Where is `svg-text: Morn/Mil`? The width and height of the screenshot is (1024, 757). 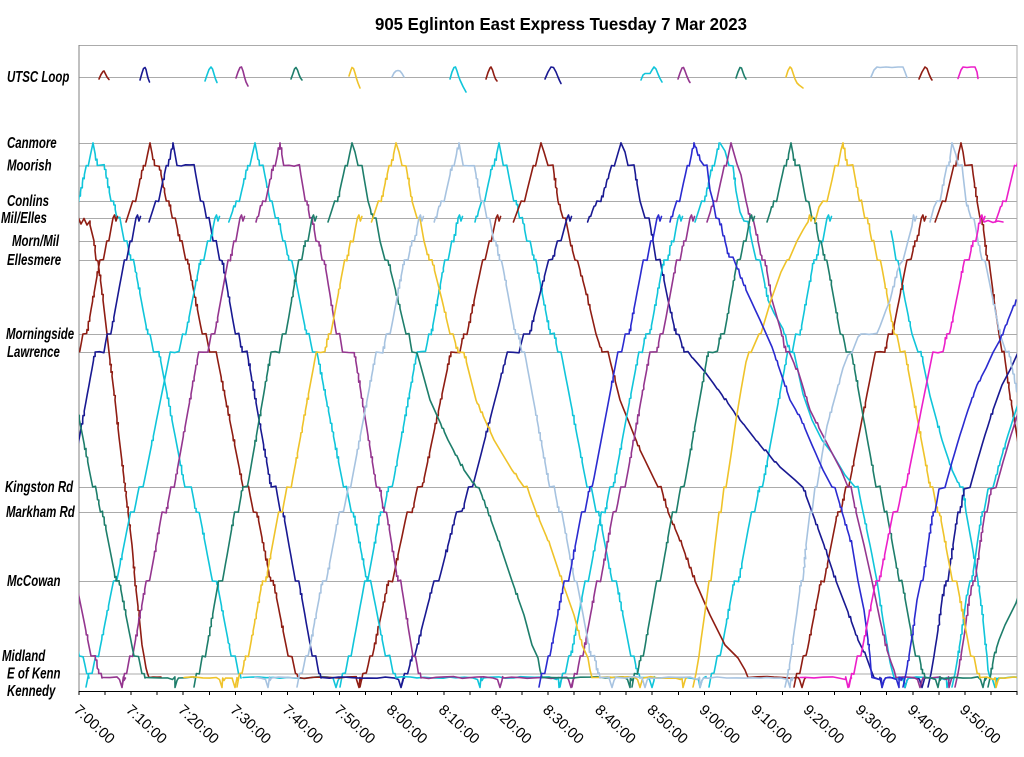 svg-text: Morn/Mil is located at coordinates (36, 240).